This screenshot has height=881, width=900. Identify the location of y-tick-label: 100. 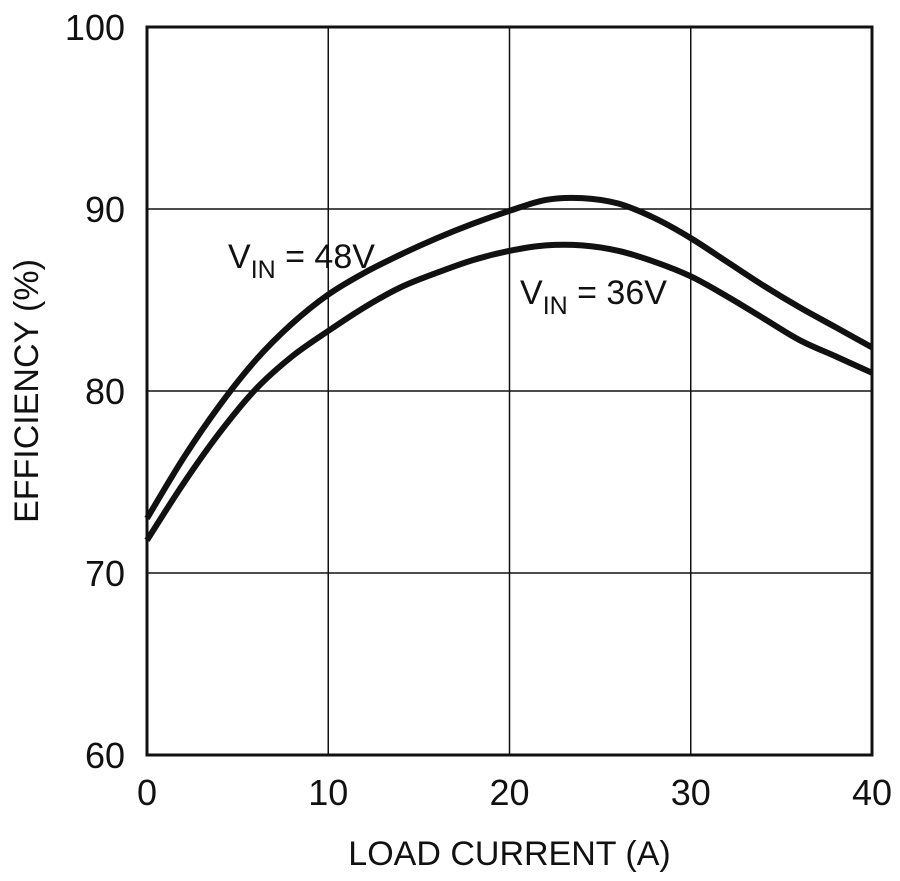
(95, 27).